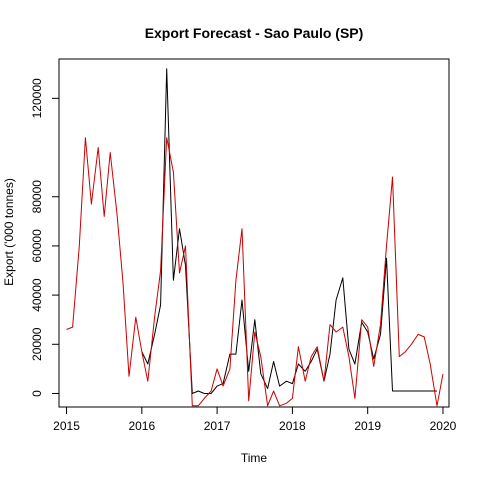 The height and width of the screenshot is (480, 480). What do you see at coordinates (37, 197) in the screenshot?
I see `y-tick-label: 80000` at bounding box center [37, 197].